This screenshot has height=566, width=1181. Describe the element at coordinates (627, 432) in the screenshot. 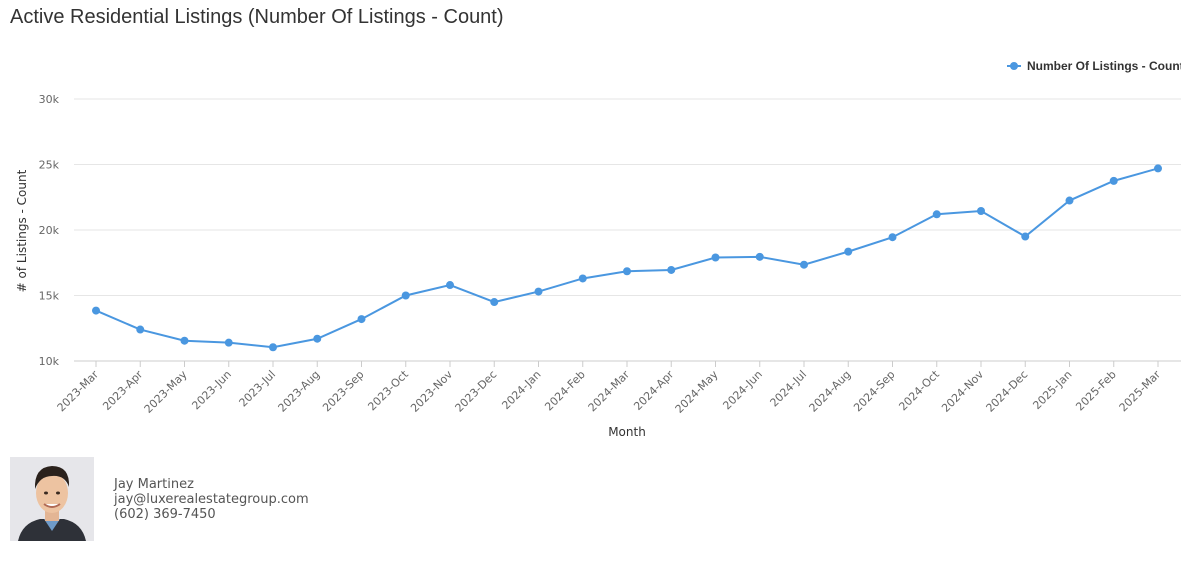

I see `x-axis-label: Month` at that location.